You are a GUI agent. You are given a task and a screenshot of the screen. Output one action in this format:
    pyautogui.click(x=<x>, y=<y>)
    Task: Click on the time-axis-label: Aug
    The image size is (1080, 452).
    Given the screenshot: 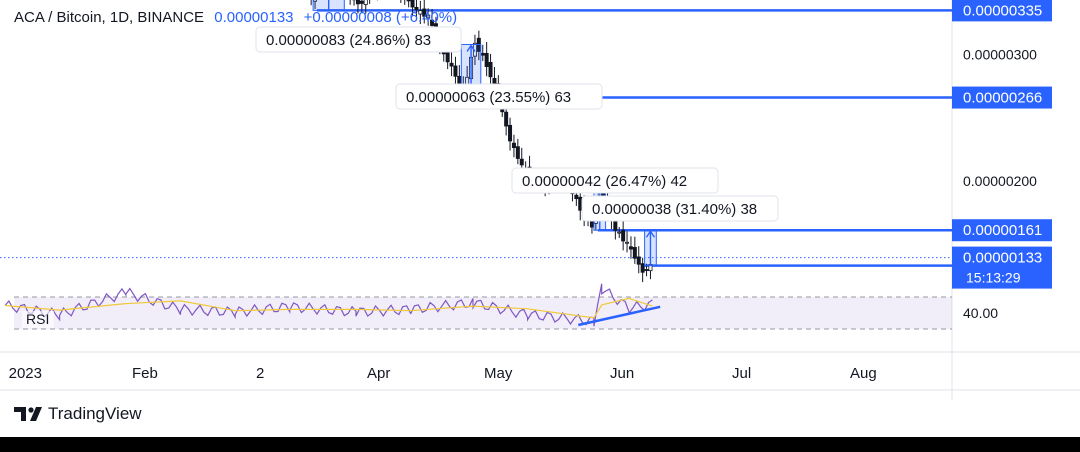 What is the action you would take?
    pyautogui.click(x=863, y=373)
    